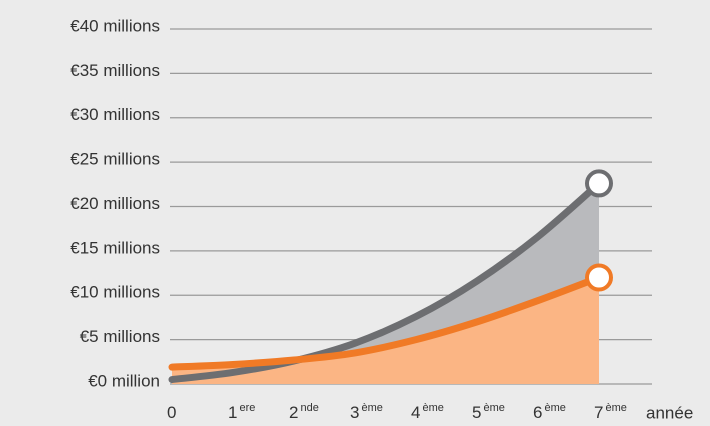  I want to click on x-tick-number: 5, so click(476, 412).